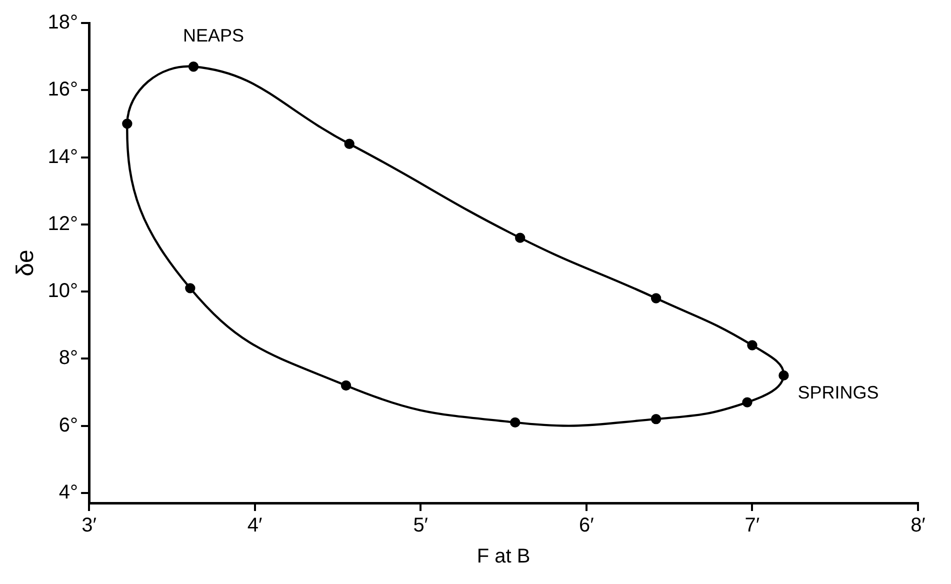  I want to click on y-tick-label: 16°, so click(63, 89).